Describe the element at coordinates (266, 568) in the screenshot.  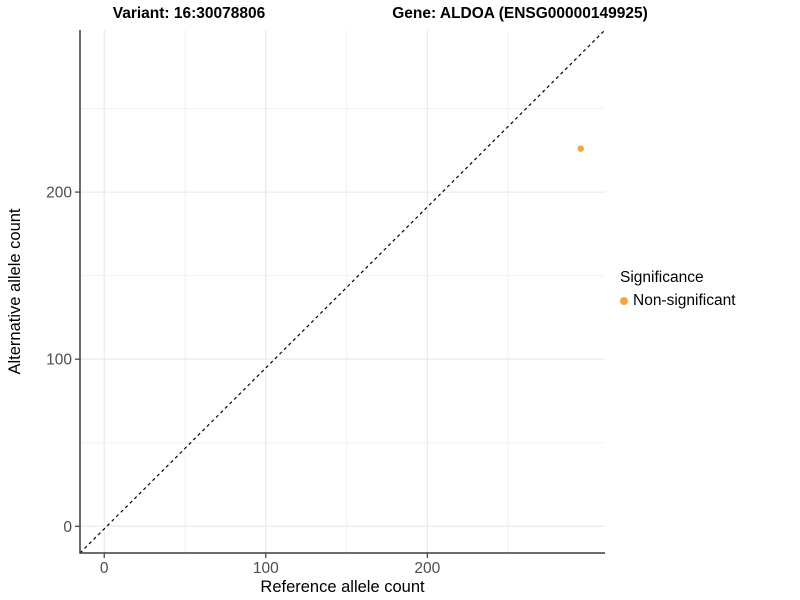
I see `x-tick-label: 100` at that location.